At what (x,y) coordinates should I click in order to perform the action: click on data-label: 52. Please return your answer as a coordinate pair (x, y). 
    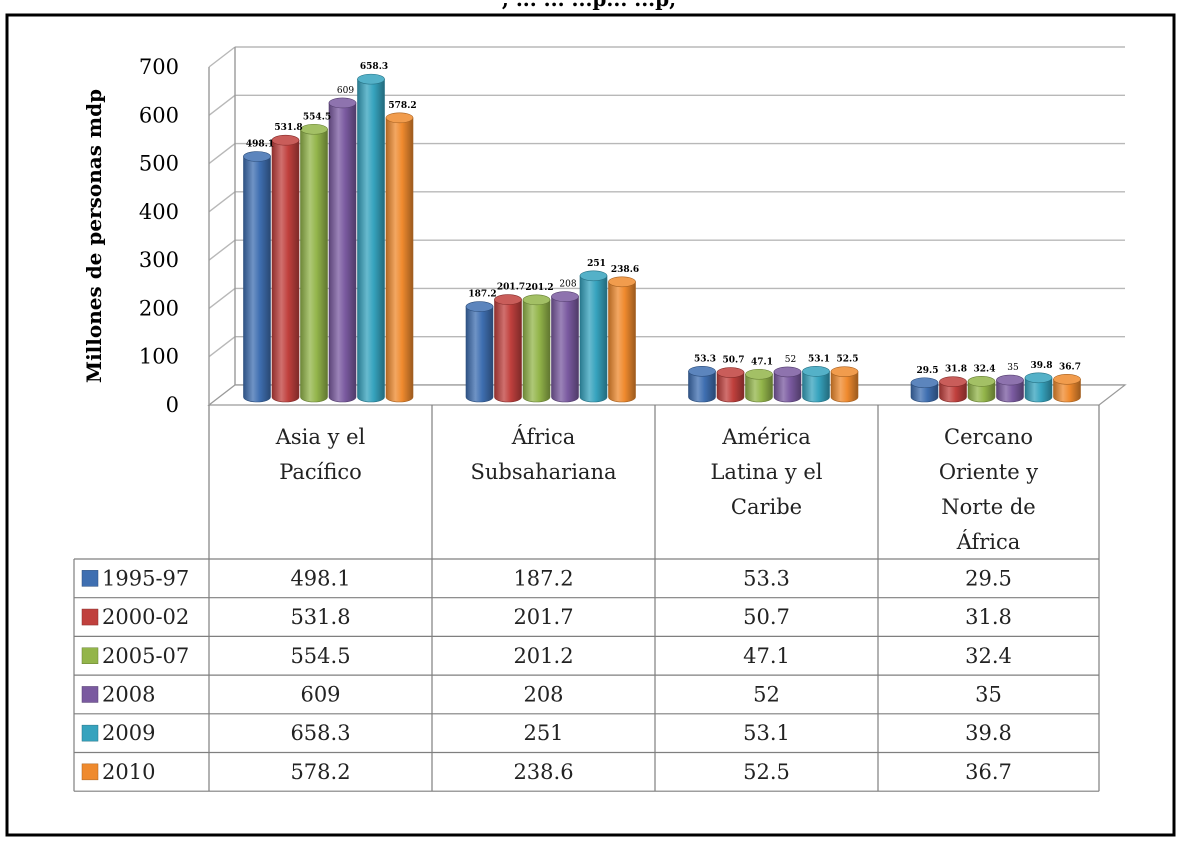
    Looking at the image, I should click on (790, 360).